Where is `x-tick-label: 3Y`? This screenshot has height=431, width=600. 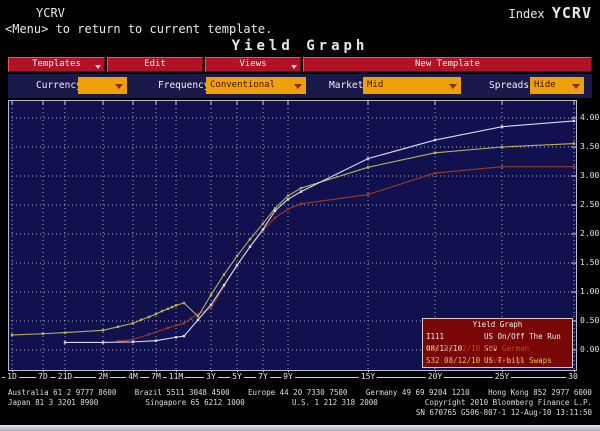
x-tick-label: 3Y is located at coordinates (211, 377).